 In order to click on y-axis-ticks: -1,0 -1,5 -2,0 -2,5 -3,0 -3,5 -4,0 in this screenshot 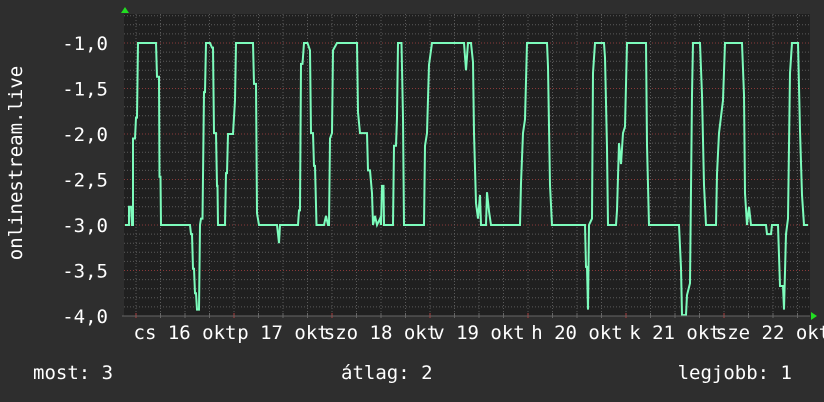, I will do `click(85, 180)`.